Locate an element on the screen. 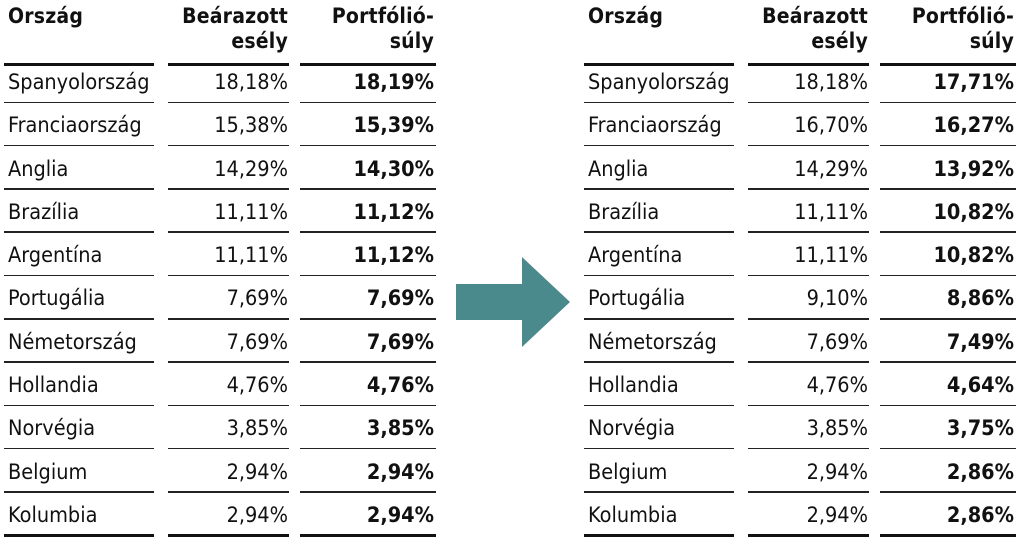  implied-cell: 9,10% is located at coordinates (837, 299).